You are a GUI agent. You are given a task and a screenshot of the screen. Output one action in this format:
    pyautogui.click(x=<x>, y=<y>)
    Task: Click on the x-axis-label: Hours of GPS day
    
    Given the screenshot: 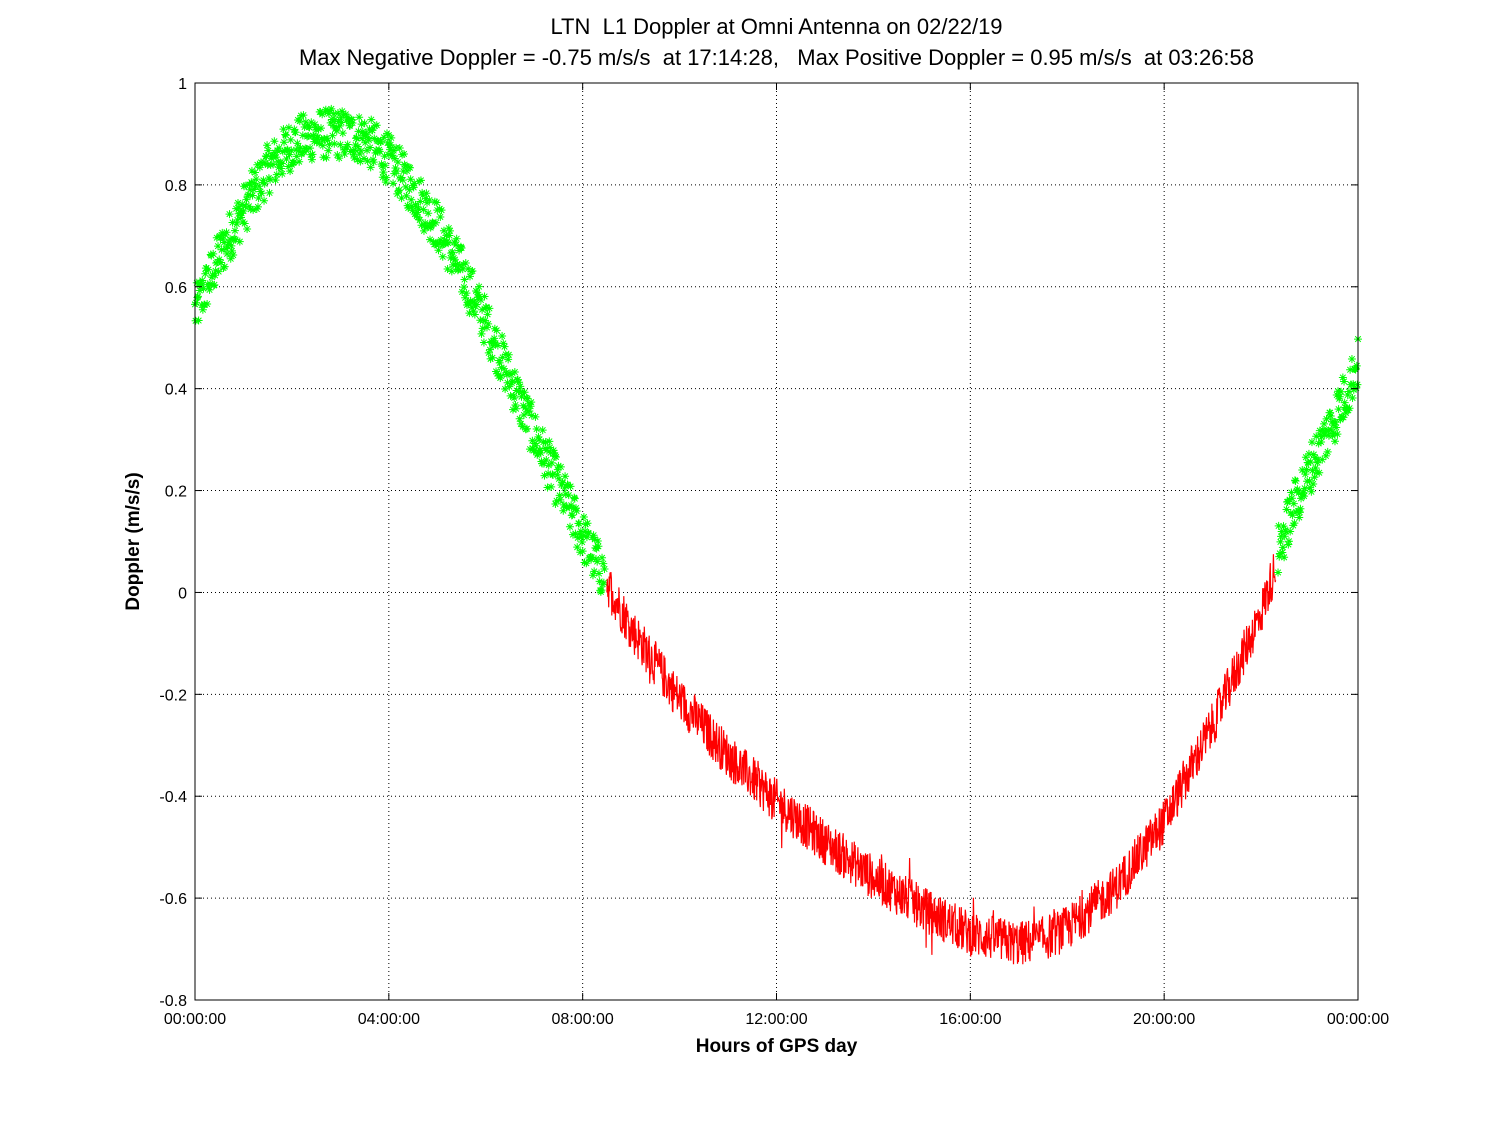 What is the action you would take?
    pyautogui.click(x=777, y=1046)
    